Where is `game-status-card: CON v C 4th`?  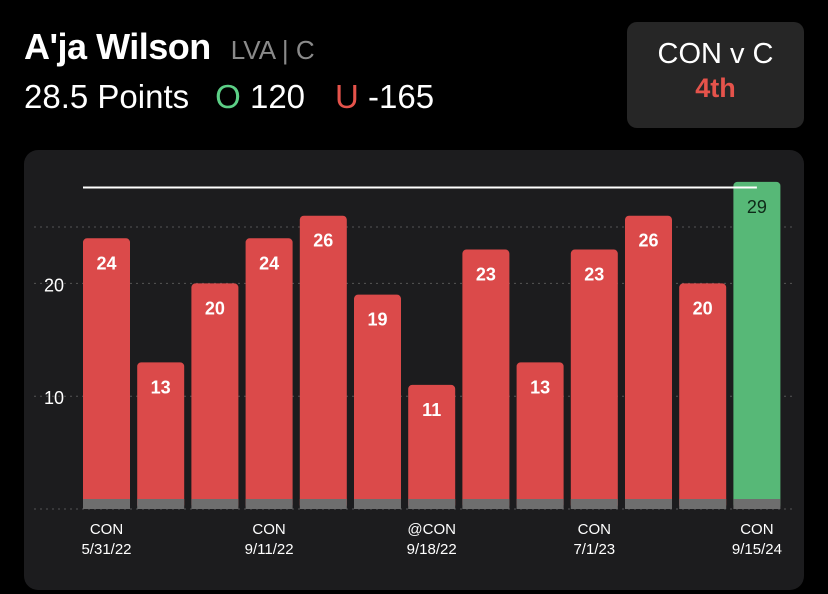
game-status-card: CON v C 4th is located at coordinates (715, 75).